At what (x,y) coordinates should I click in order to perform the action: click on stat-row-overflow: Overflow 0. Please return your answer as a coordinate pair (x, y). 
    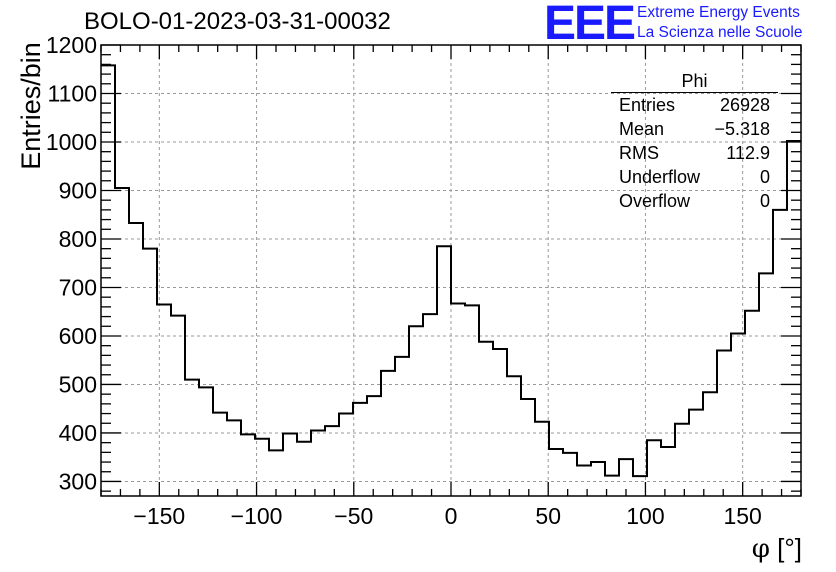
    Looking at the image, I should click on (694, 201).